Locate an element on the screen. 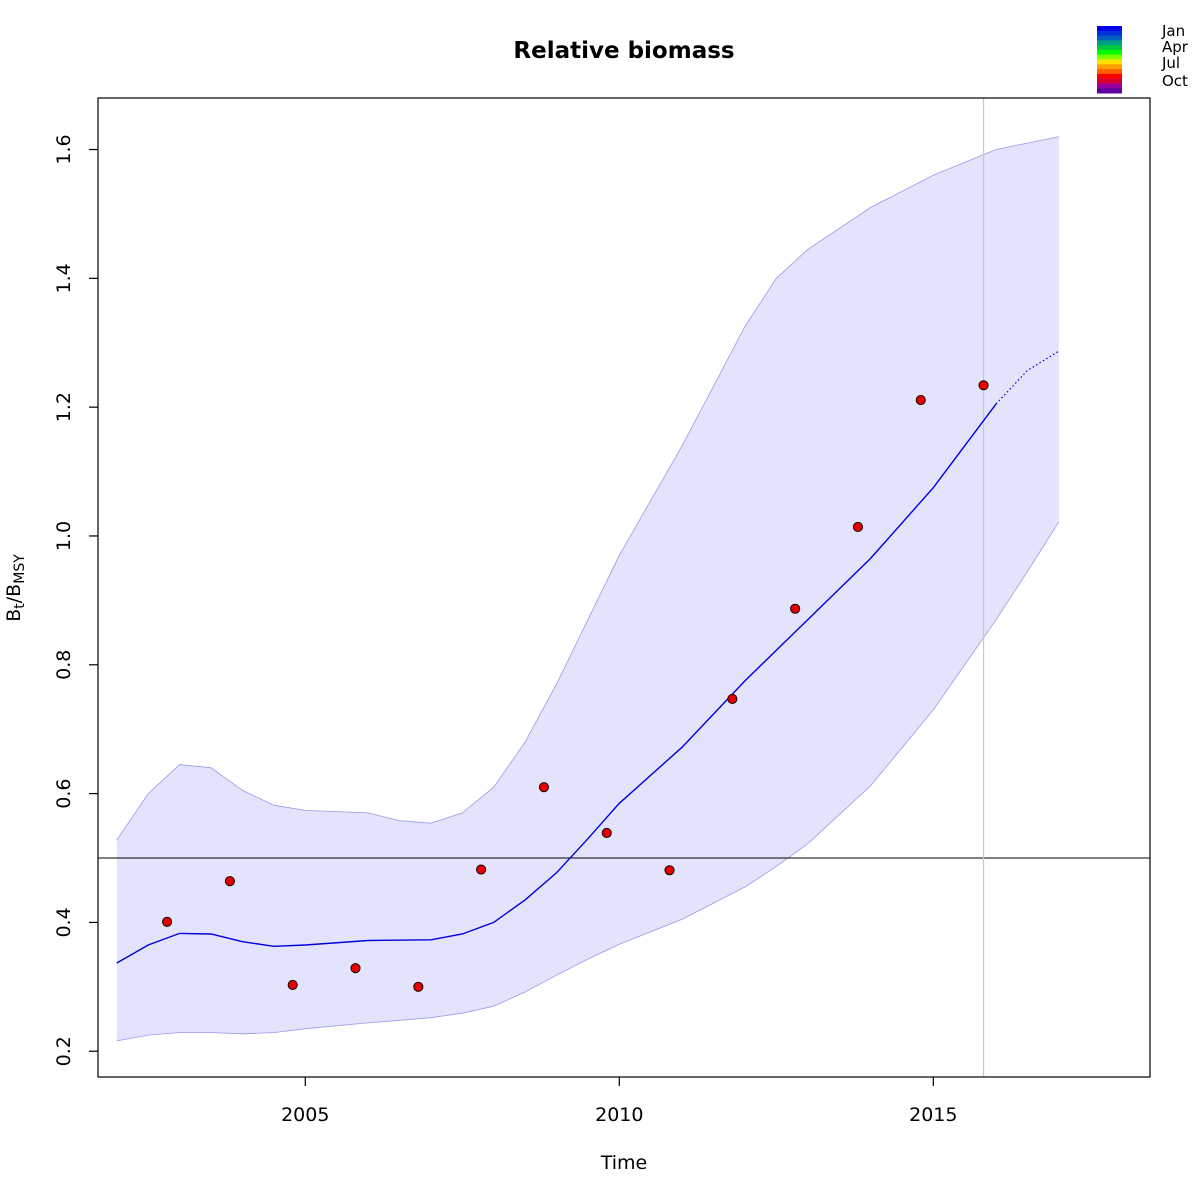 The height and width of the screenshot is (1200, 1200). legend-label-jul: Jul is located at coordinates (1170, 63).